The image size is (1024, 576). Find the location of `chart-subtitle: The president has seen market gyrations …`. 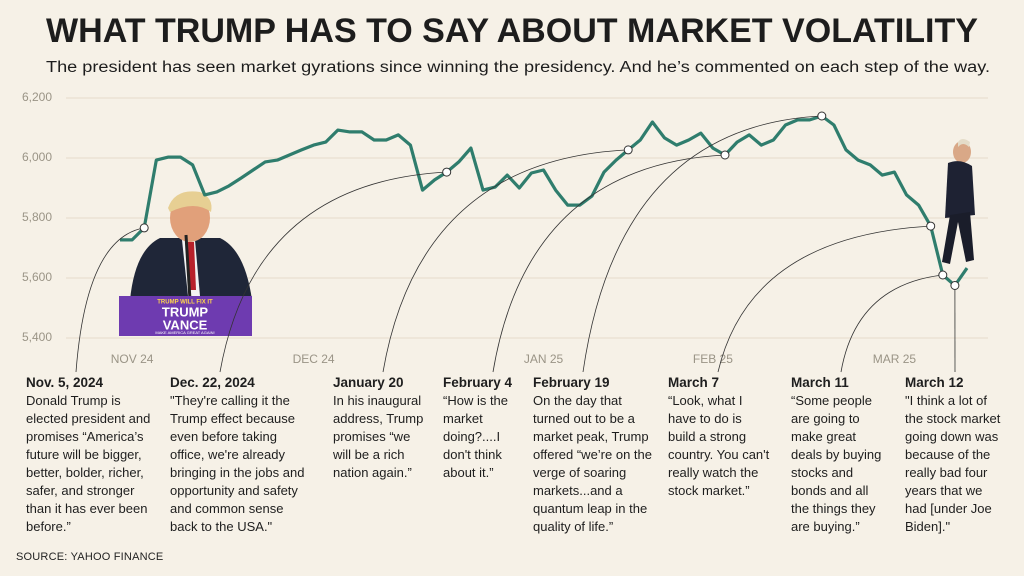

chart-subtitle: The president has seen market gyrations … is located at coordinates (518, 67).